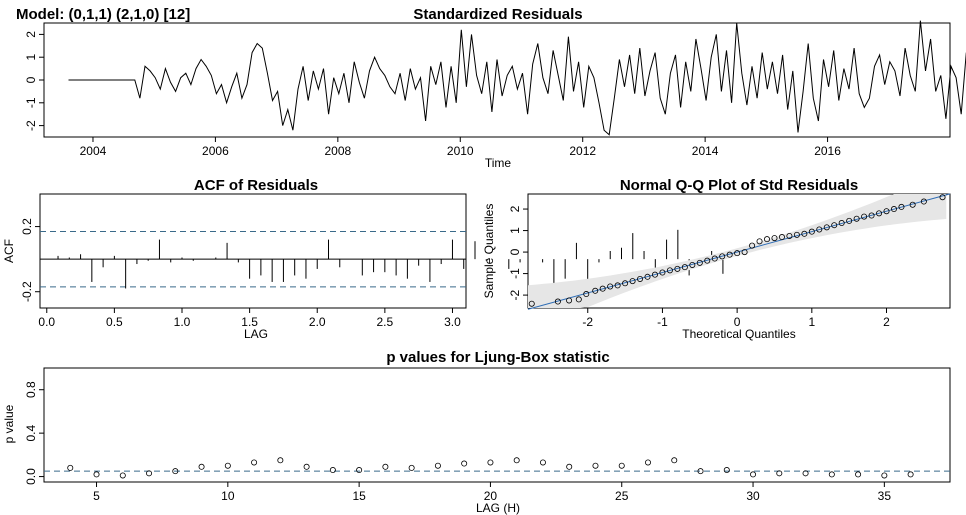 Image resolution: width=966 pixels, height=515 pixels. I want to click on x-tick-label: -2, so click(587, 322).